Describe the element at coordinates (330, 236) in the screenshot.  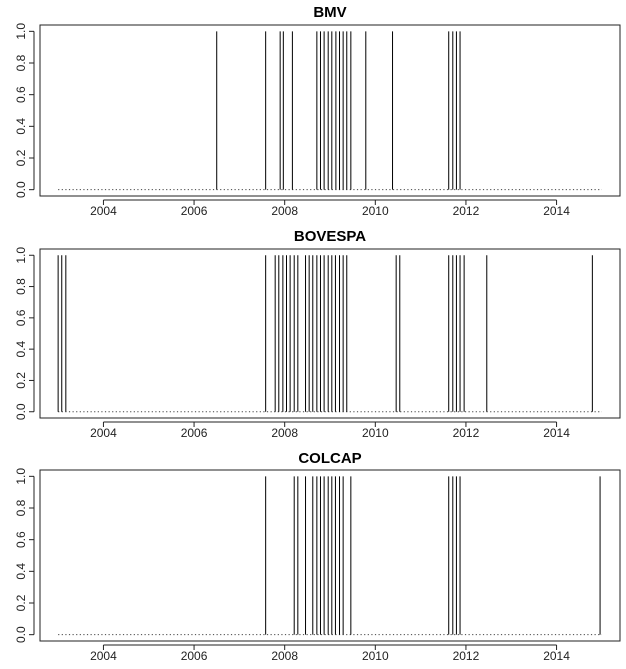
I see `panel-title: BOVESPA` at that location.